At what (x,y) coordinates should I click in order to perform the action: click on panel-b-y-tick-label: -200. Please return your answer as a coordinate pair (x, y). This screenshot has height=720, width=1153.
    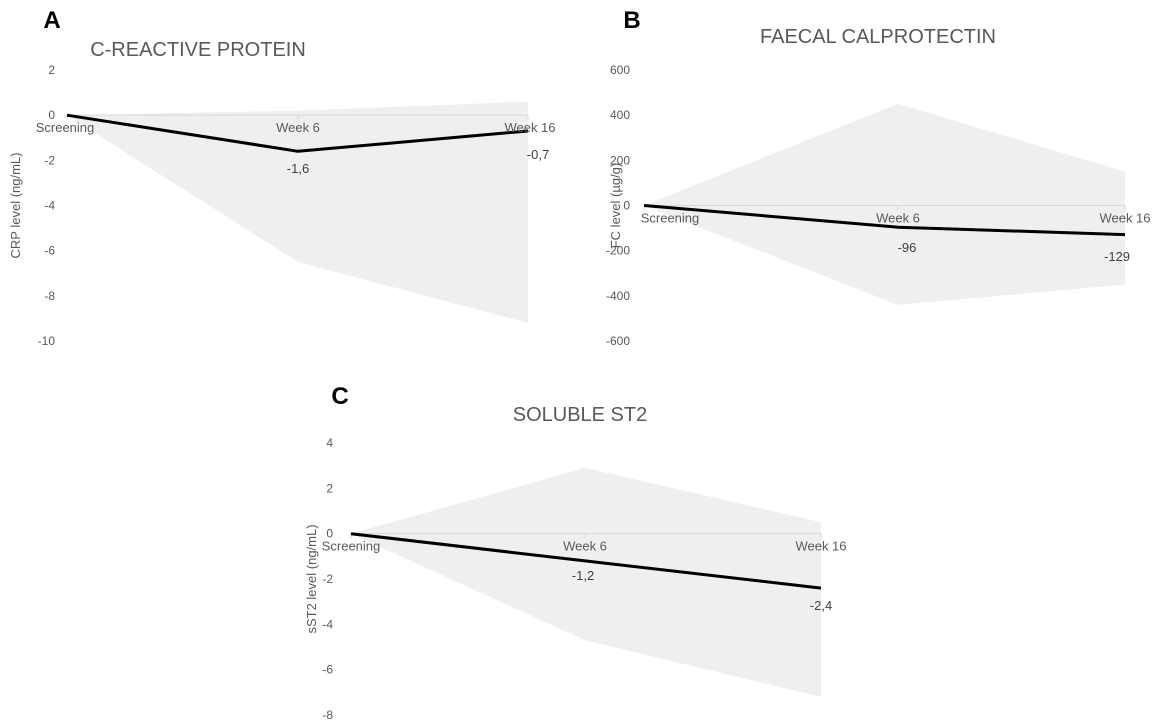
    Looking at the image, I should click on (618, 251).